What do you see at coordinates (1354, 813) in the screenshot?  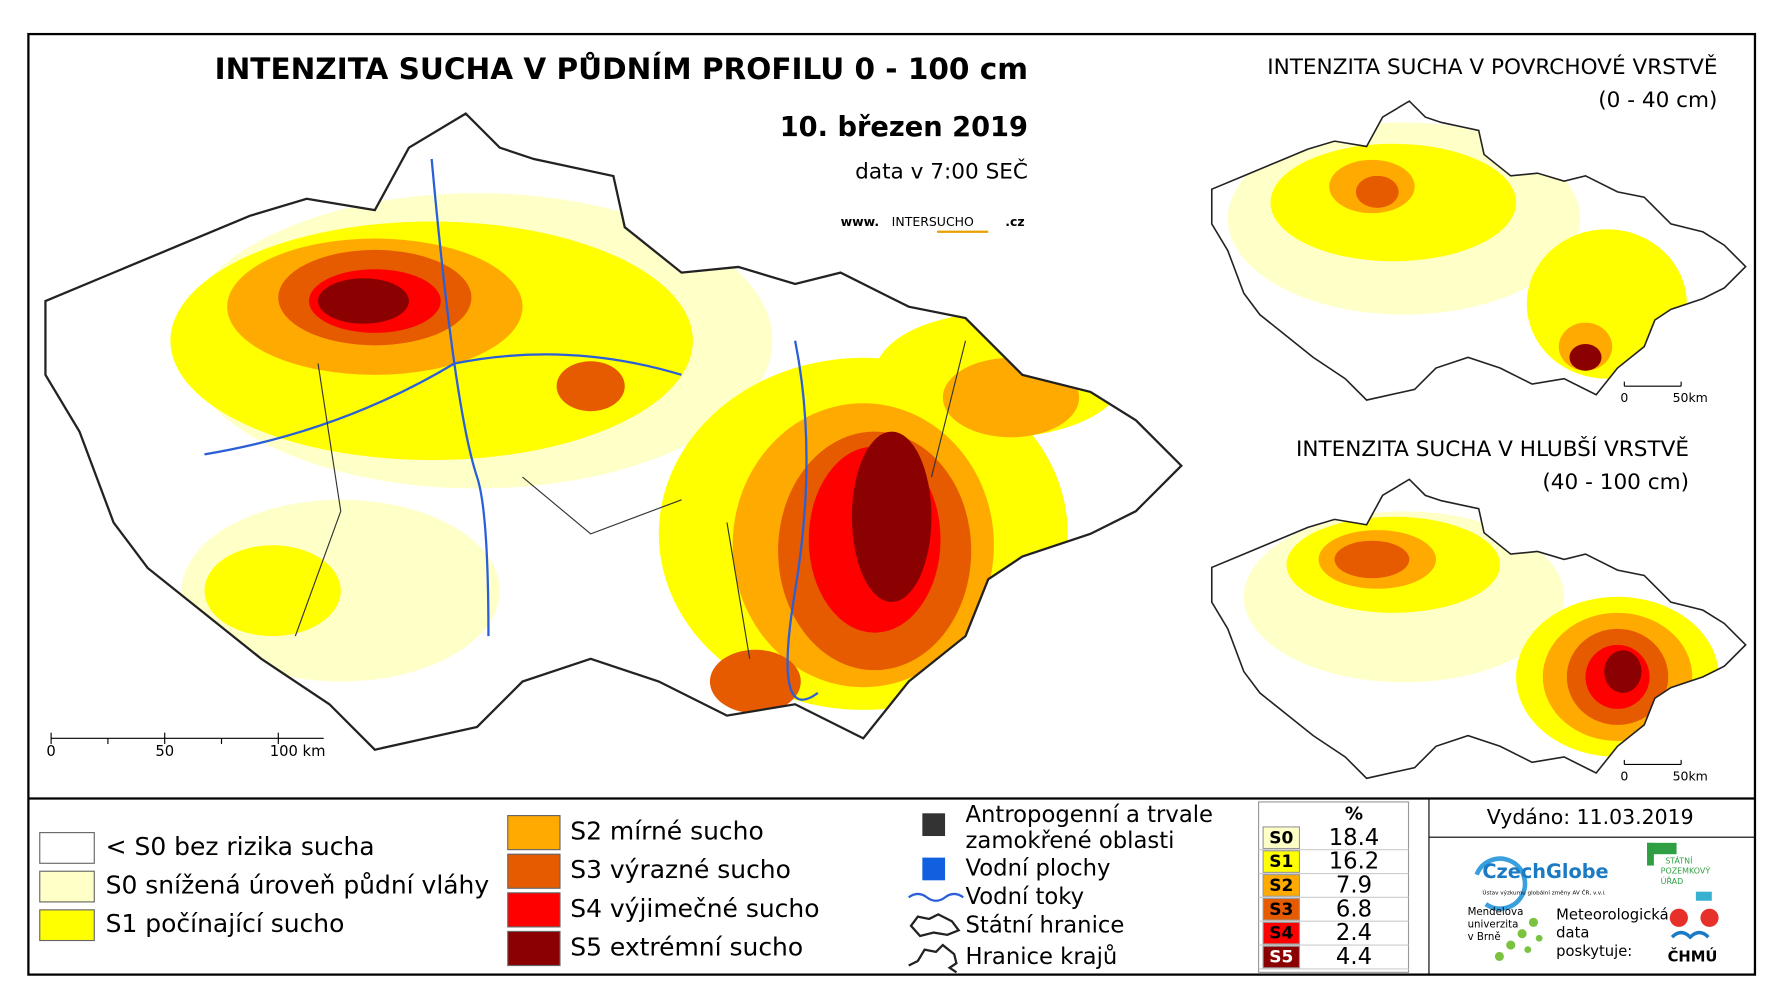 I see `table-header: %` at bounding box center [1354, 813].